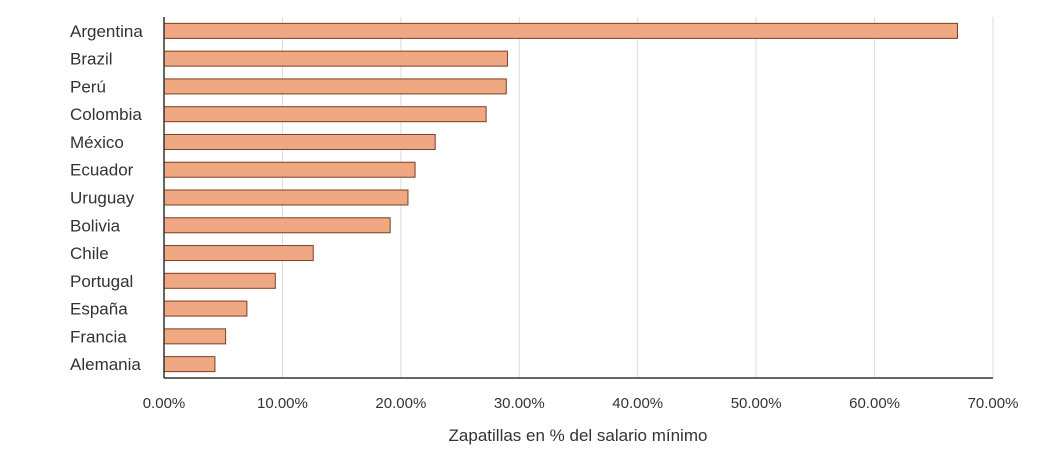 Image resolution: width=1053 pixels, height=456 pixels. What do you see at coordinates (105, 364) in the screenshot?
I see `category-label: Alemania` at bounding box center [105, 364].